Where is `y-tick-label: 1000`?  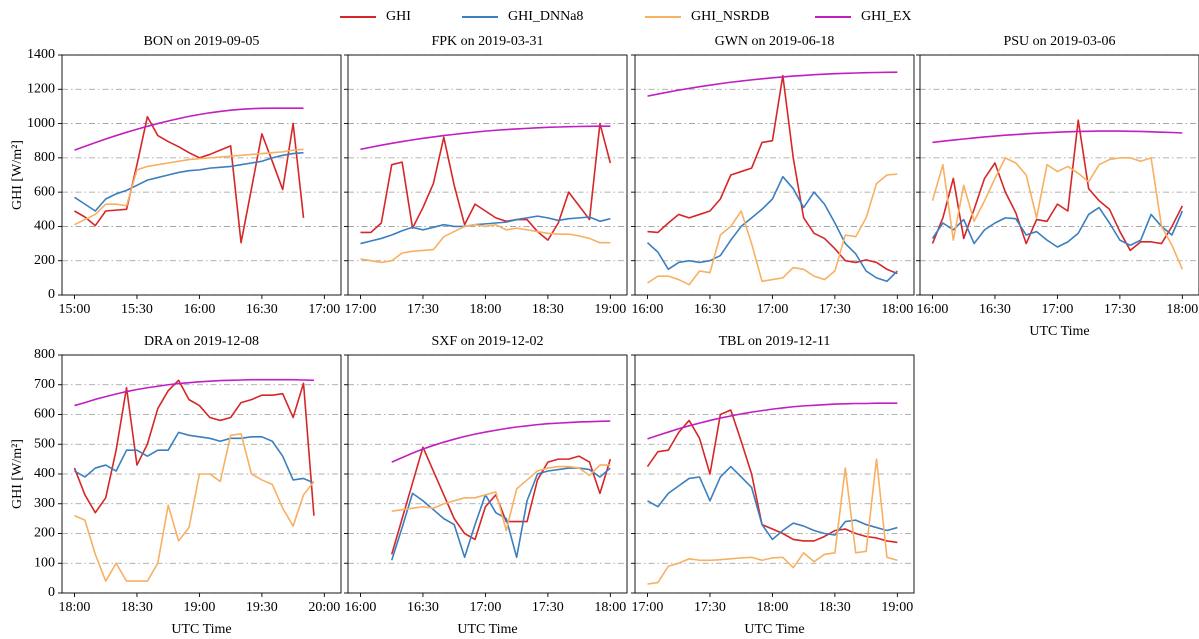 y-tick-label: 1000 is located at coordinates (41, 123).